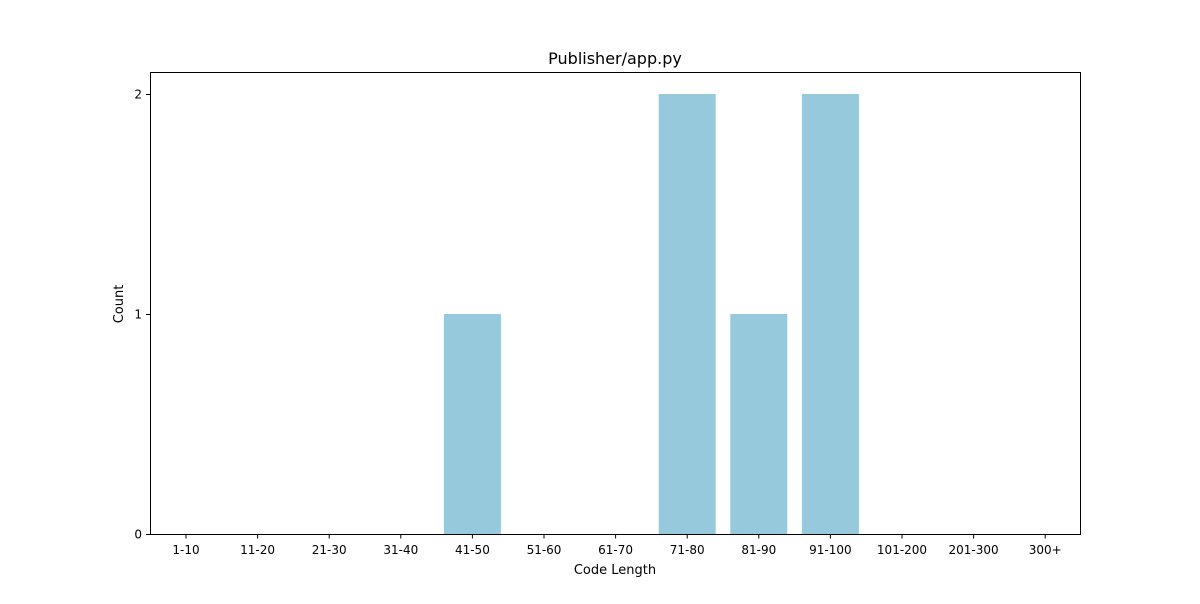  What do you see at coordinates (138, 535) in the screenshot?
I see `y-tick-label: 0` at bounding box center [138, 535].